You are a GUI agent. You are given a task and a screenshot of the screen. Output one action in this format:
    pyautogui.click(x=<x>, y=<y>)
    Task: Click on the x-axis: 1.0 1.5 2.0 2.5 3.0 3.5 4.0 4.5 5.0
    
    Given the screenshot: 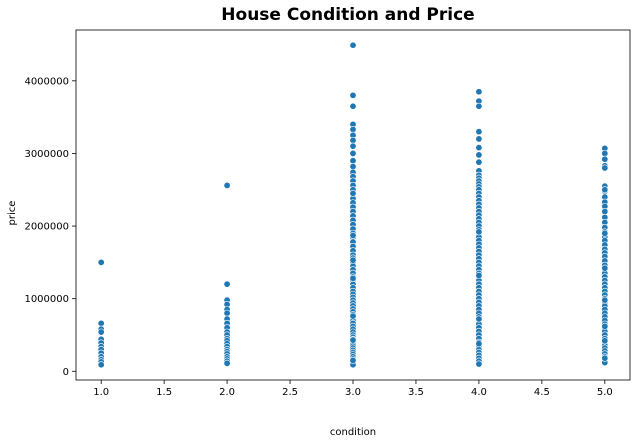 What is the action you would take?
    pyautogui.click(x=353, y=389)
    